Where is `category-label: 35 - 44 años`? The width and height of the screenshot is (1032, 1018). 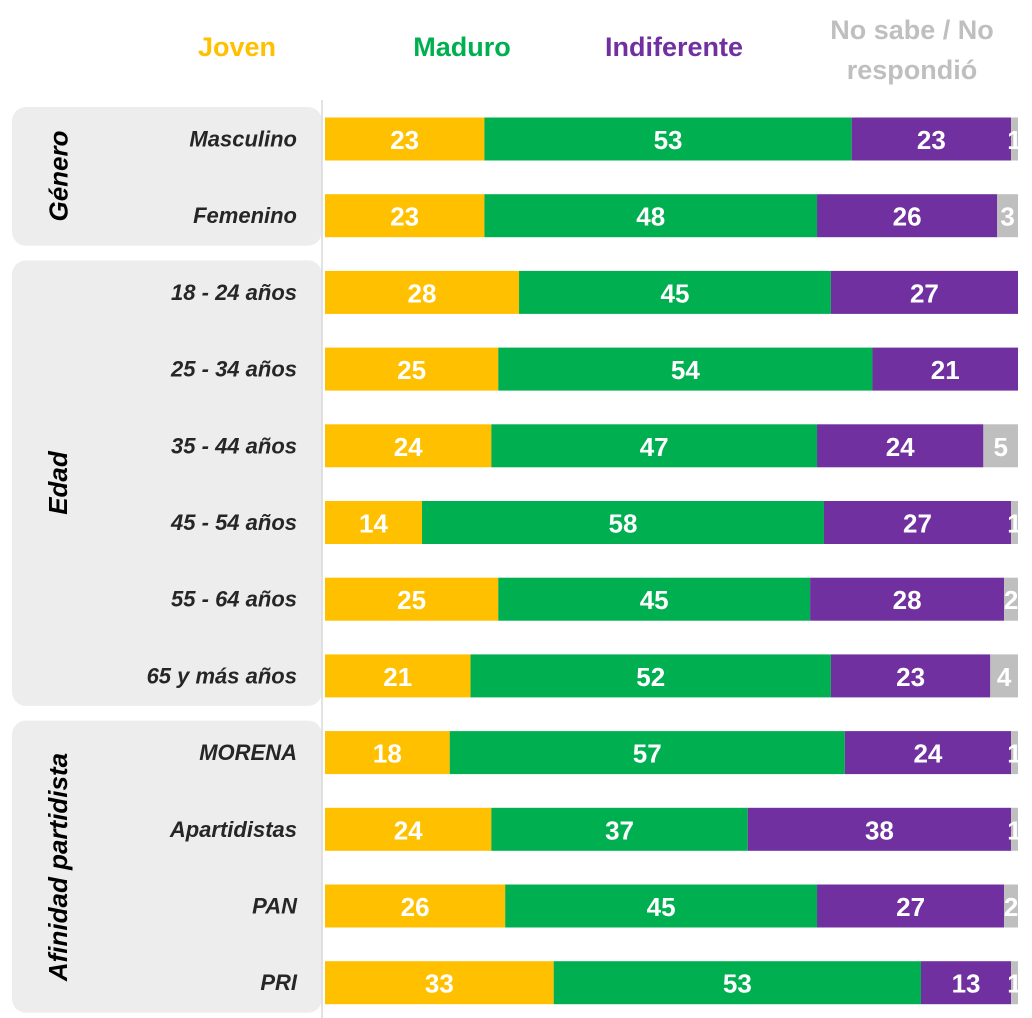
category-label: 35 - 44 años is located at coordinates (234, 445).